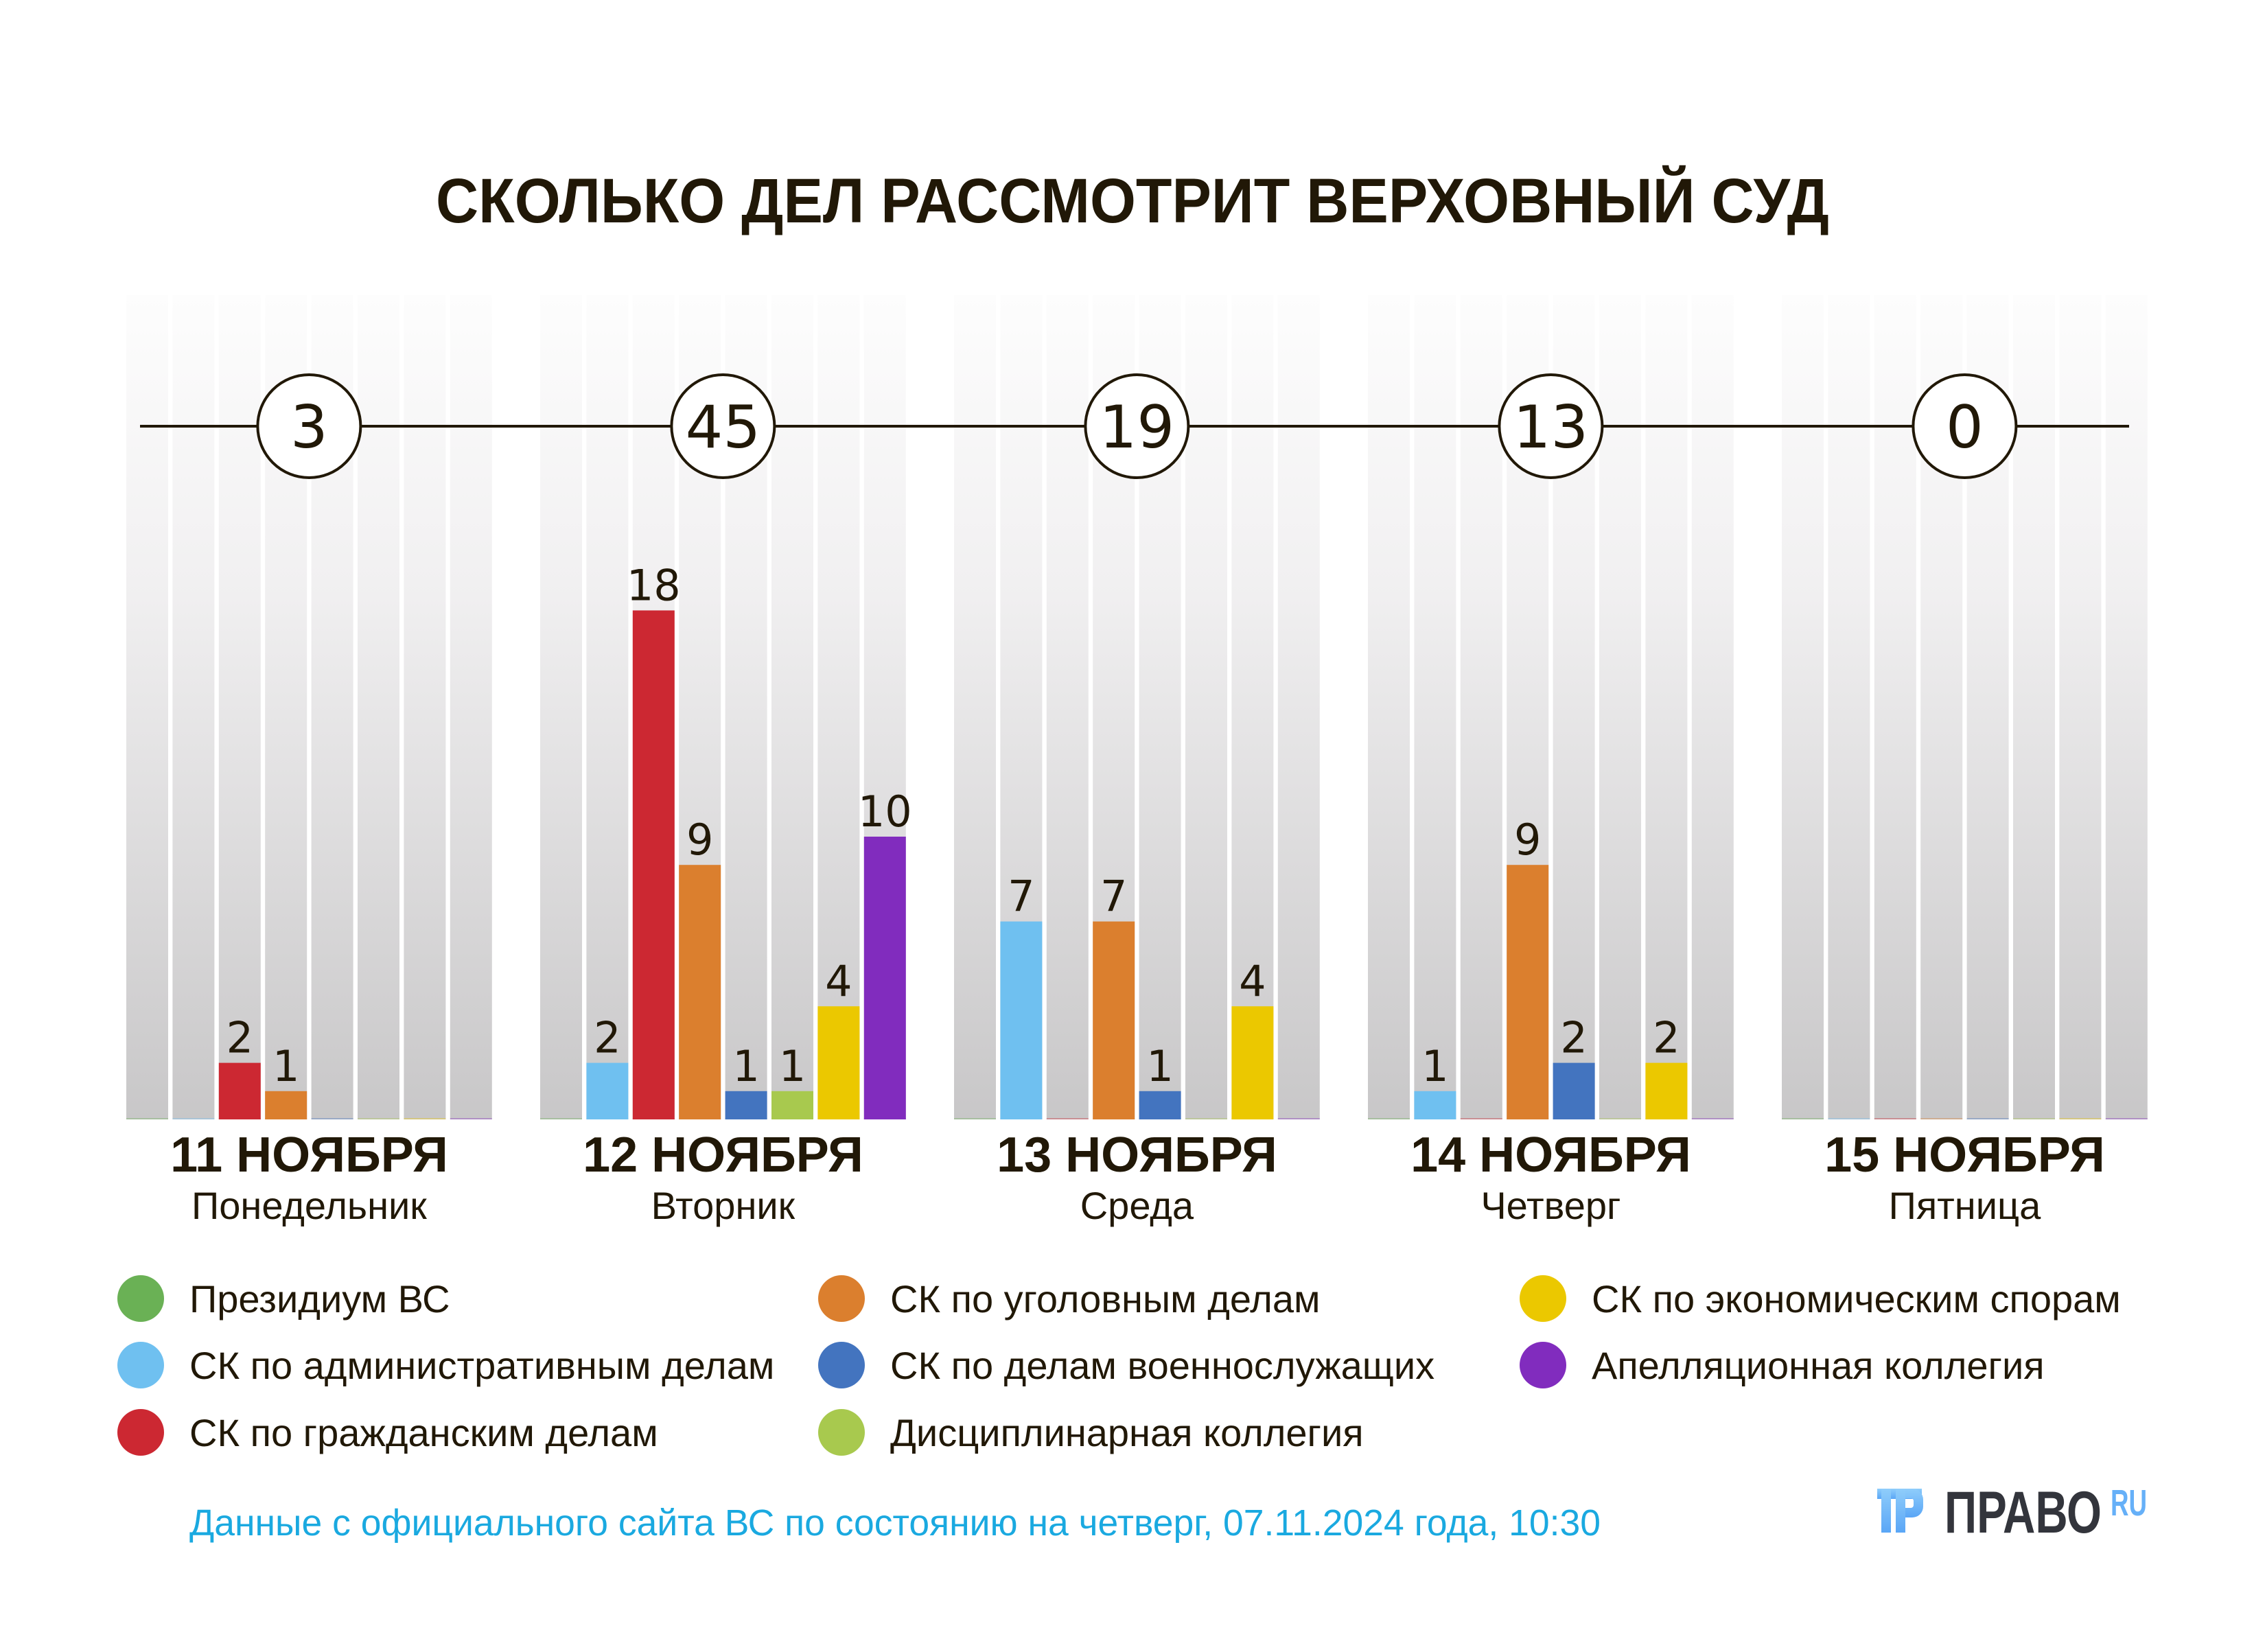 Image resolution: width=2265 pixels, height=1652 pixels. I want to click on bar-value-label: 4, so click(838, 981).